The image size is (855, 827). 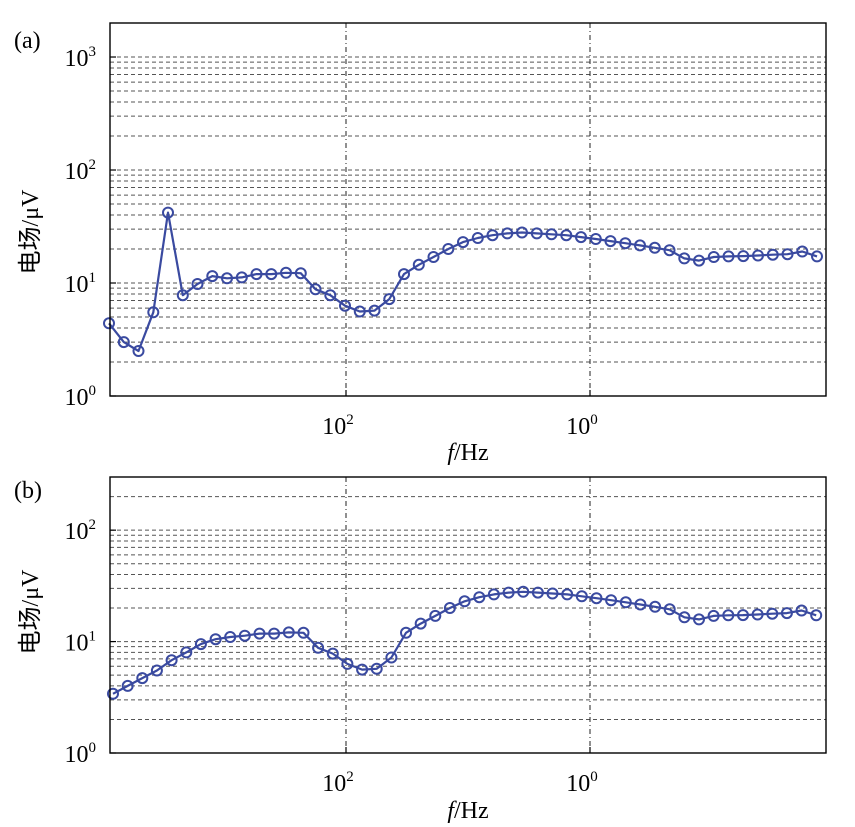 What do you see at coordinates (467, 811) in the screenshot?
I see `x-axis-label-b: f/Hz` at bounding box center [467, 811].